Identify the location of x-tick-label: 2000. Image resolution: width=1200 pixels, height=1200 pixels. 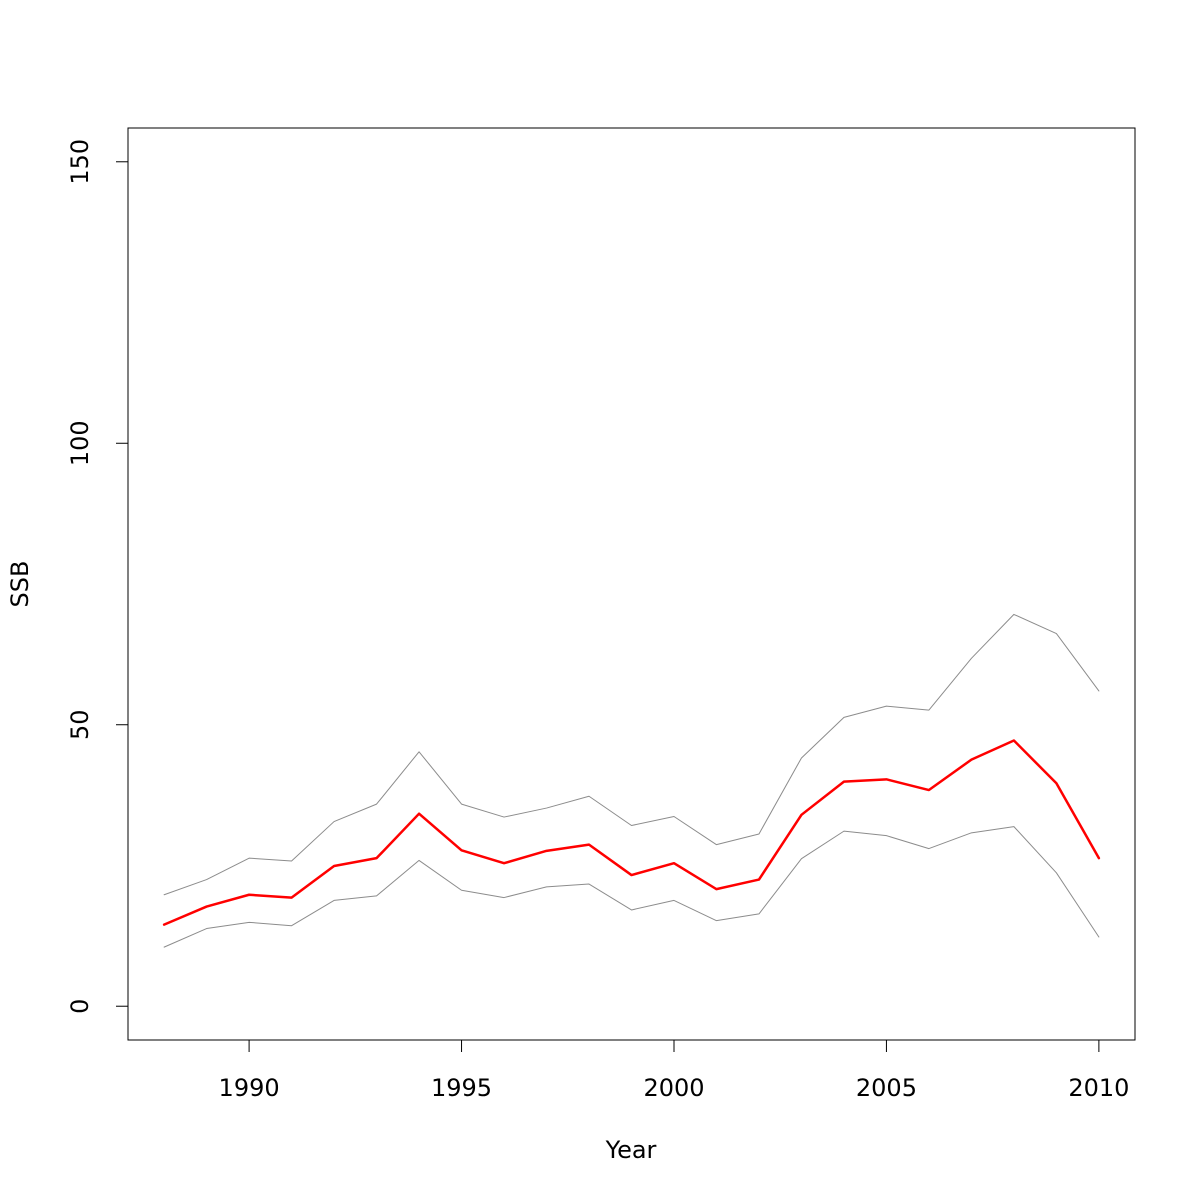
(673, 1088).